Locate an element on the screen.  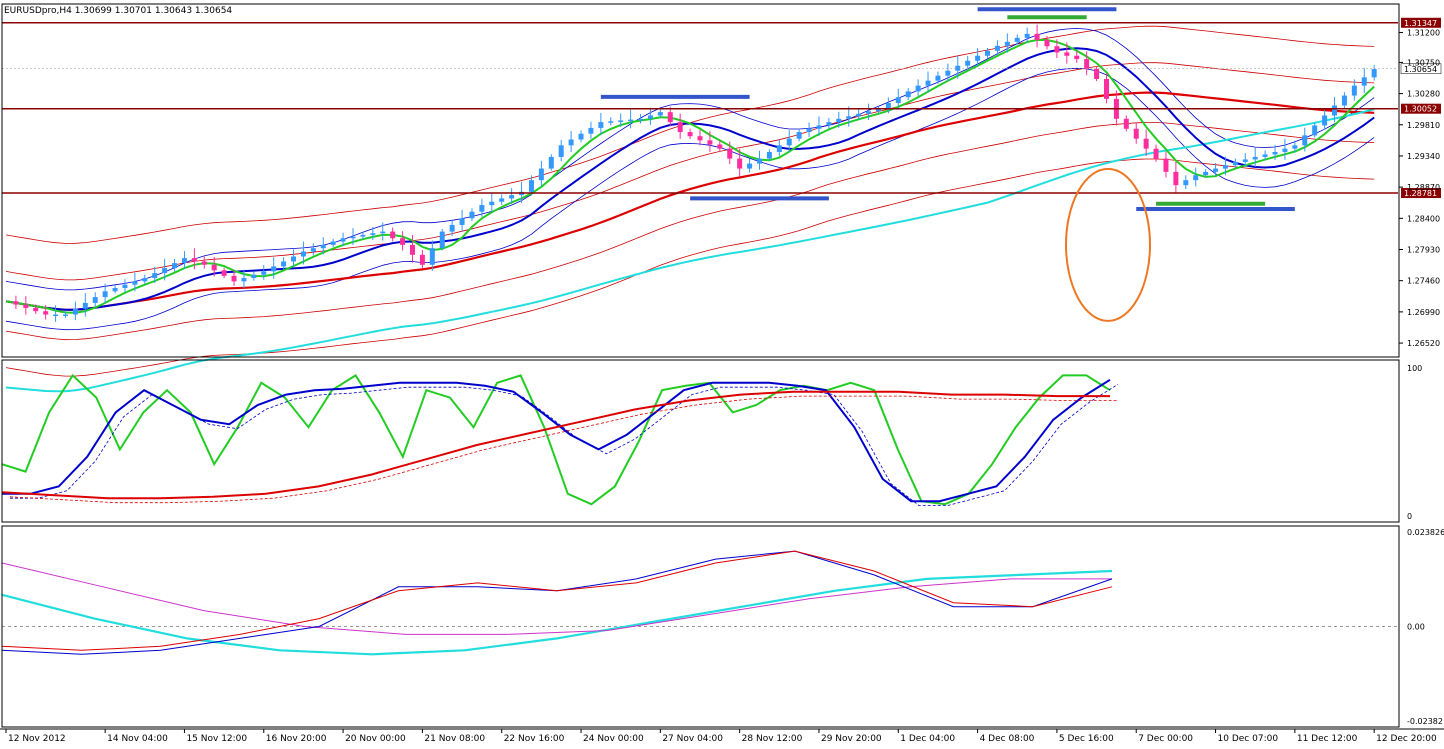
price-axis-tick-label: 1.29810 is located at coordinates (1423, 125).